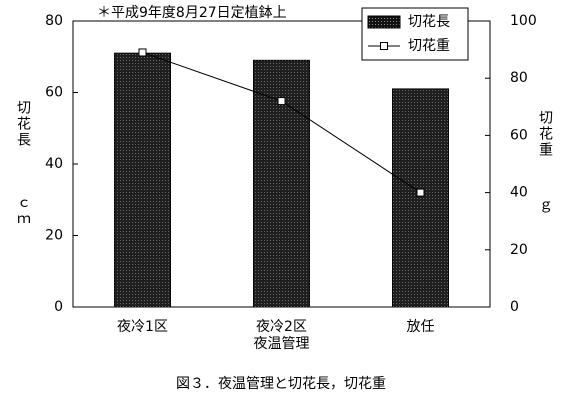 This screenshot has width=563, height=407. Describe the element at coordinates (281, 384) in the screenshot. I see `caption: 図３．夜温管理と切花長，切花重` at that location.